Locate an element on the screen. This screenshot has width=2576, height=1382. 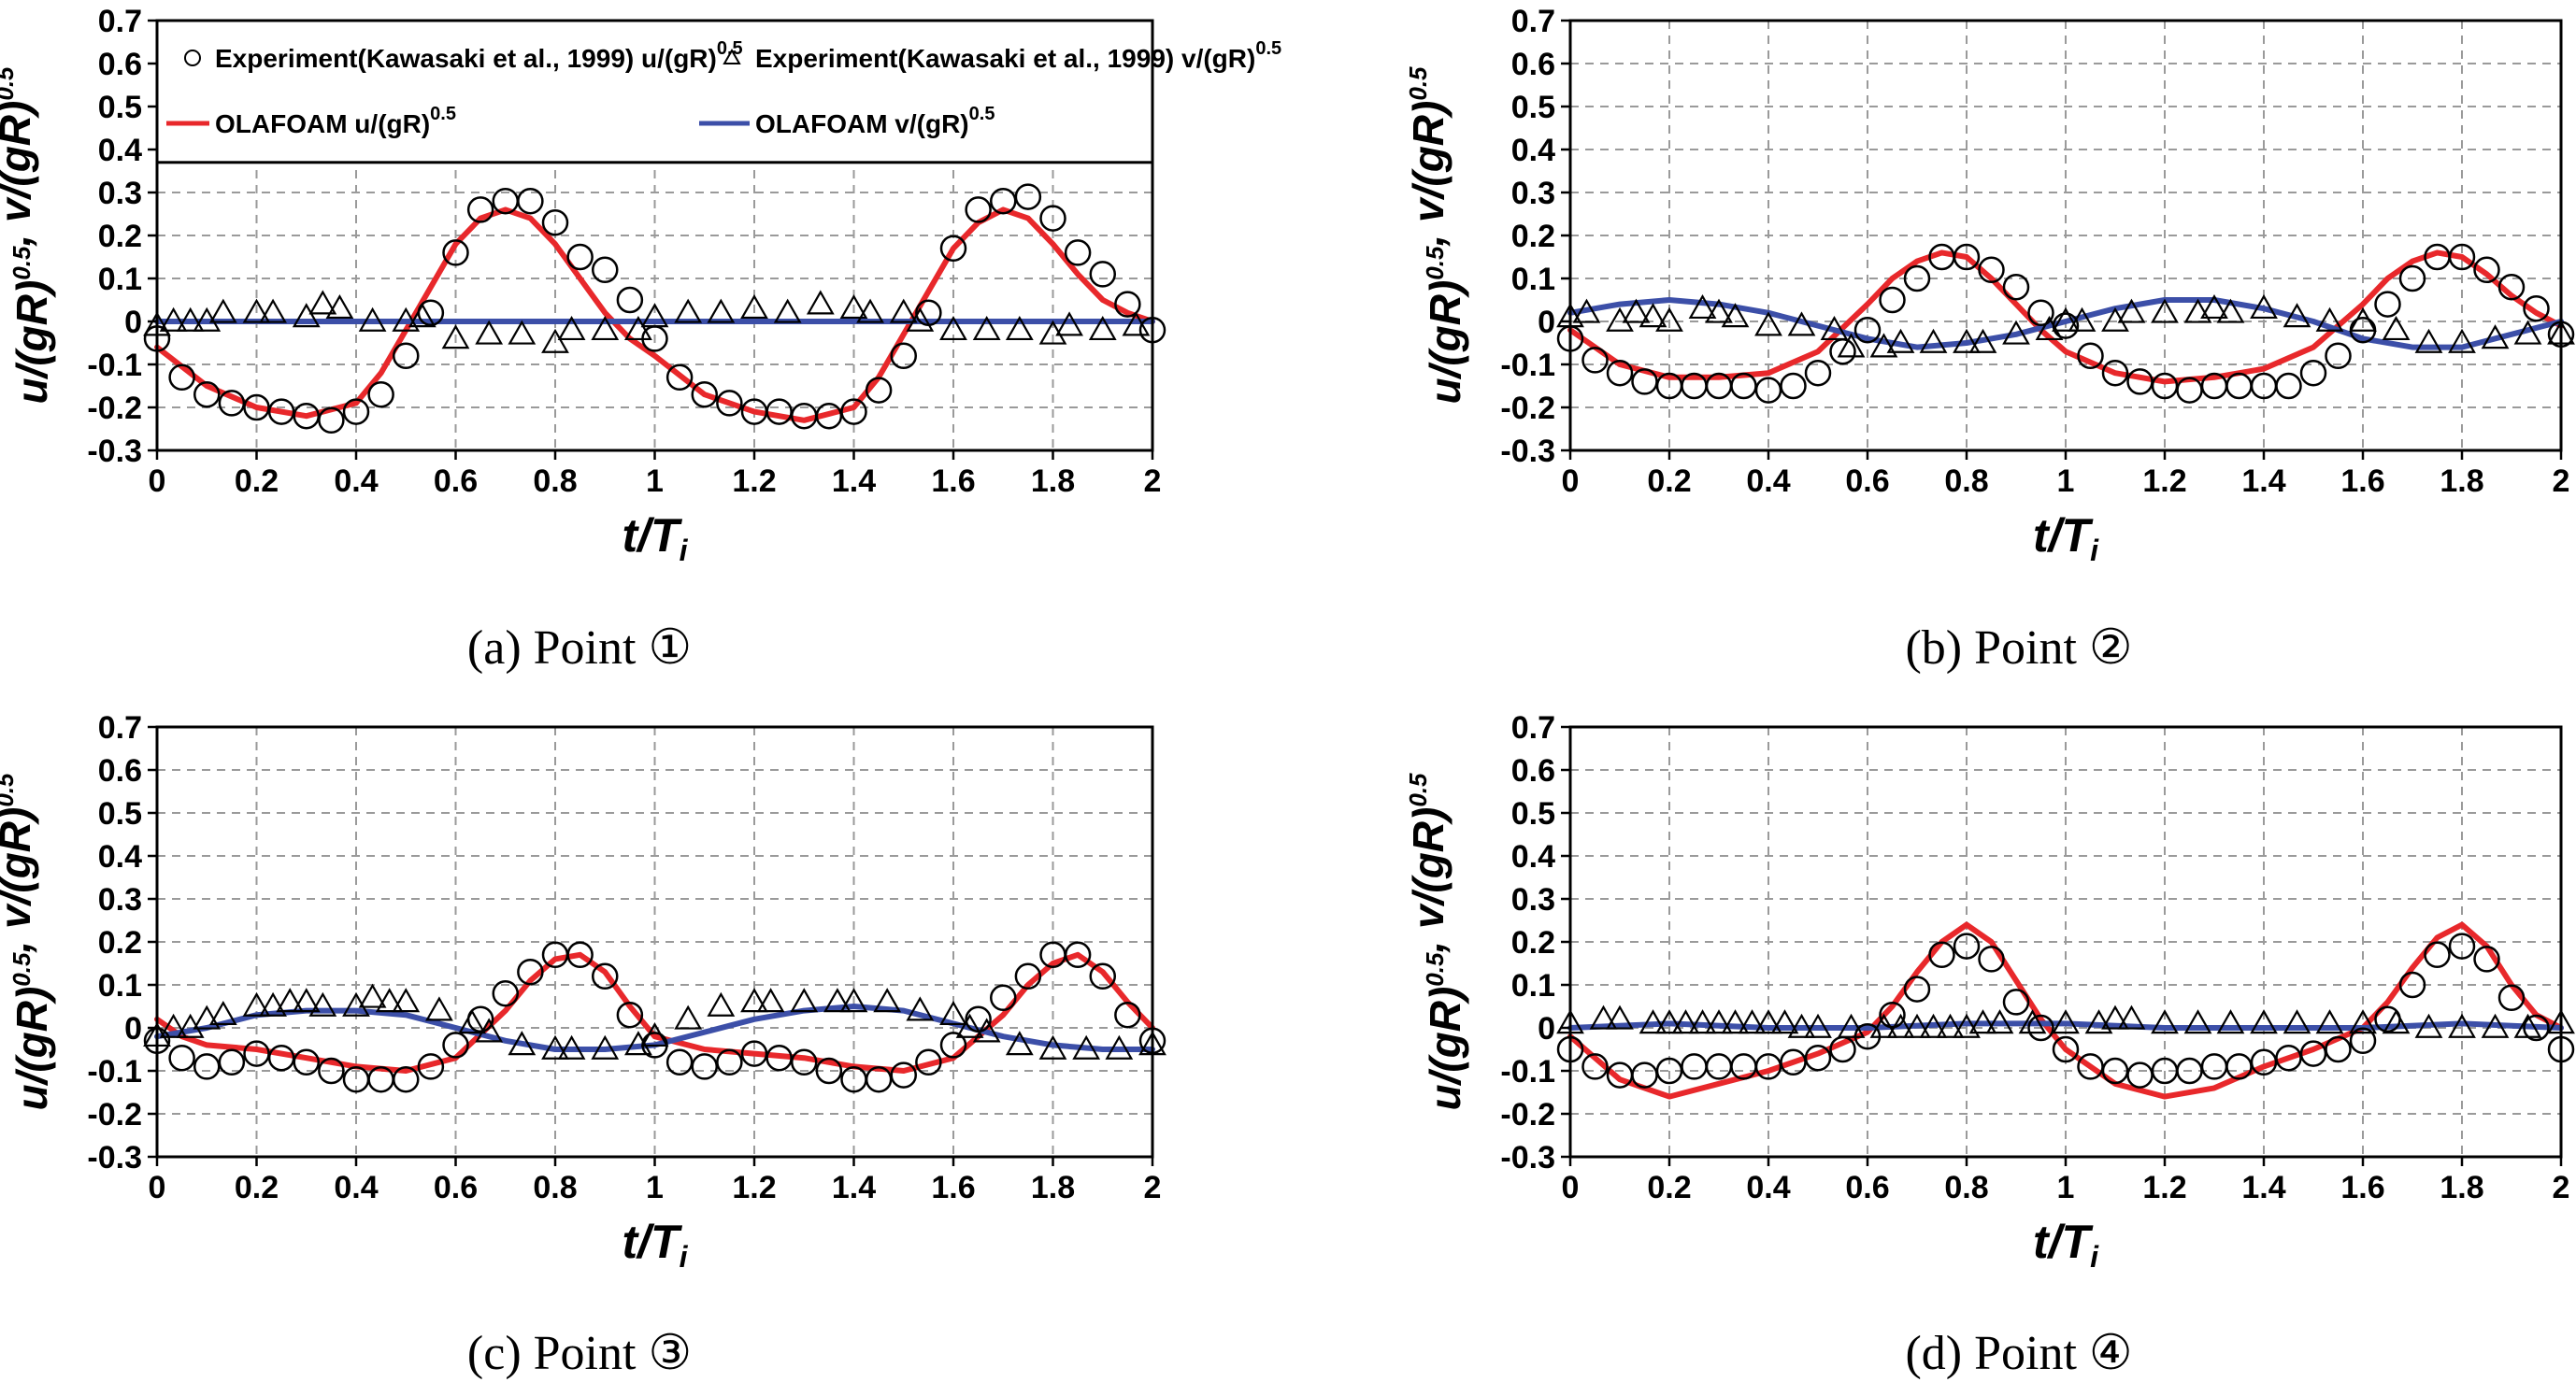
series-line-olafoam-u is located at coordinates (2065, 1010).